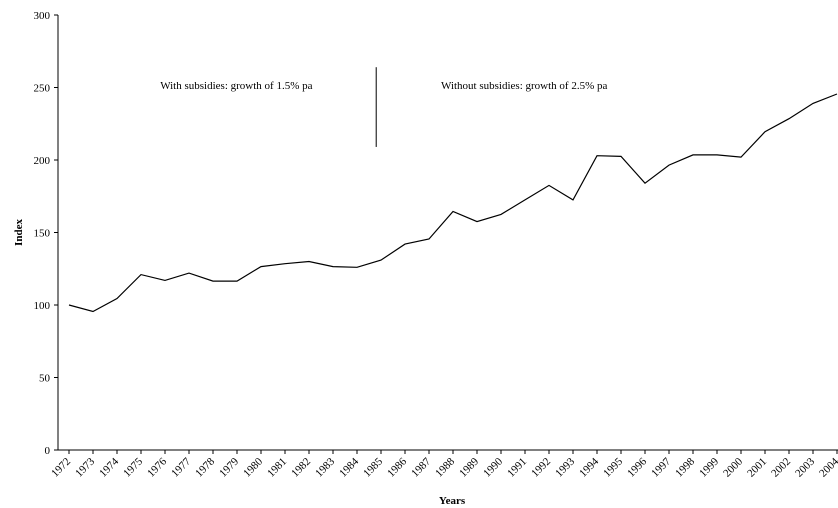 This screenshot has width=838, height=508. I want to click on y-tick-label: 300, so click(42, 16).